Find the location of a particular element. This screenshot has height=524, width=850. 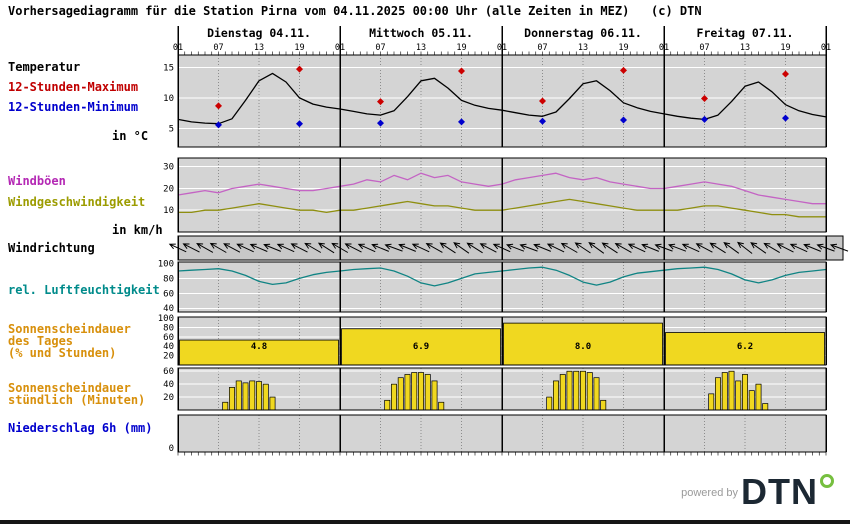

label-12h-maximum: 12-Stunden-Maximum is located at coordinates (73, 87).